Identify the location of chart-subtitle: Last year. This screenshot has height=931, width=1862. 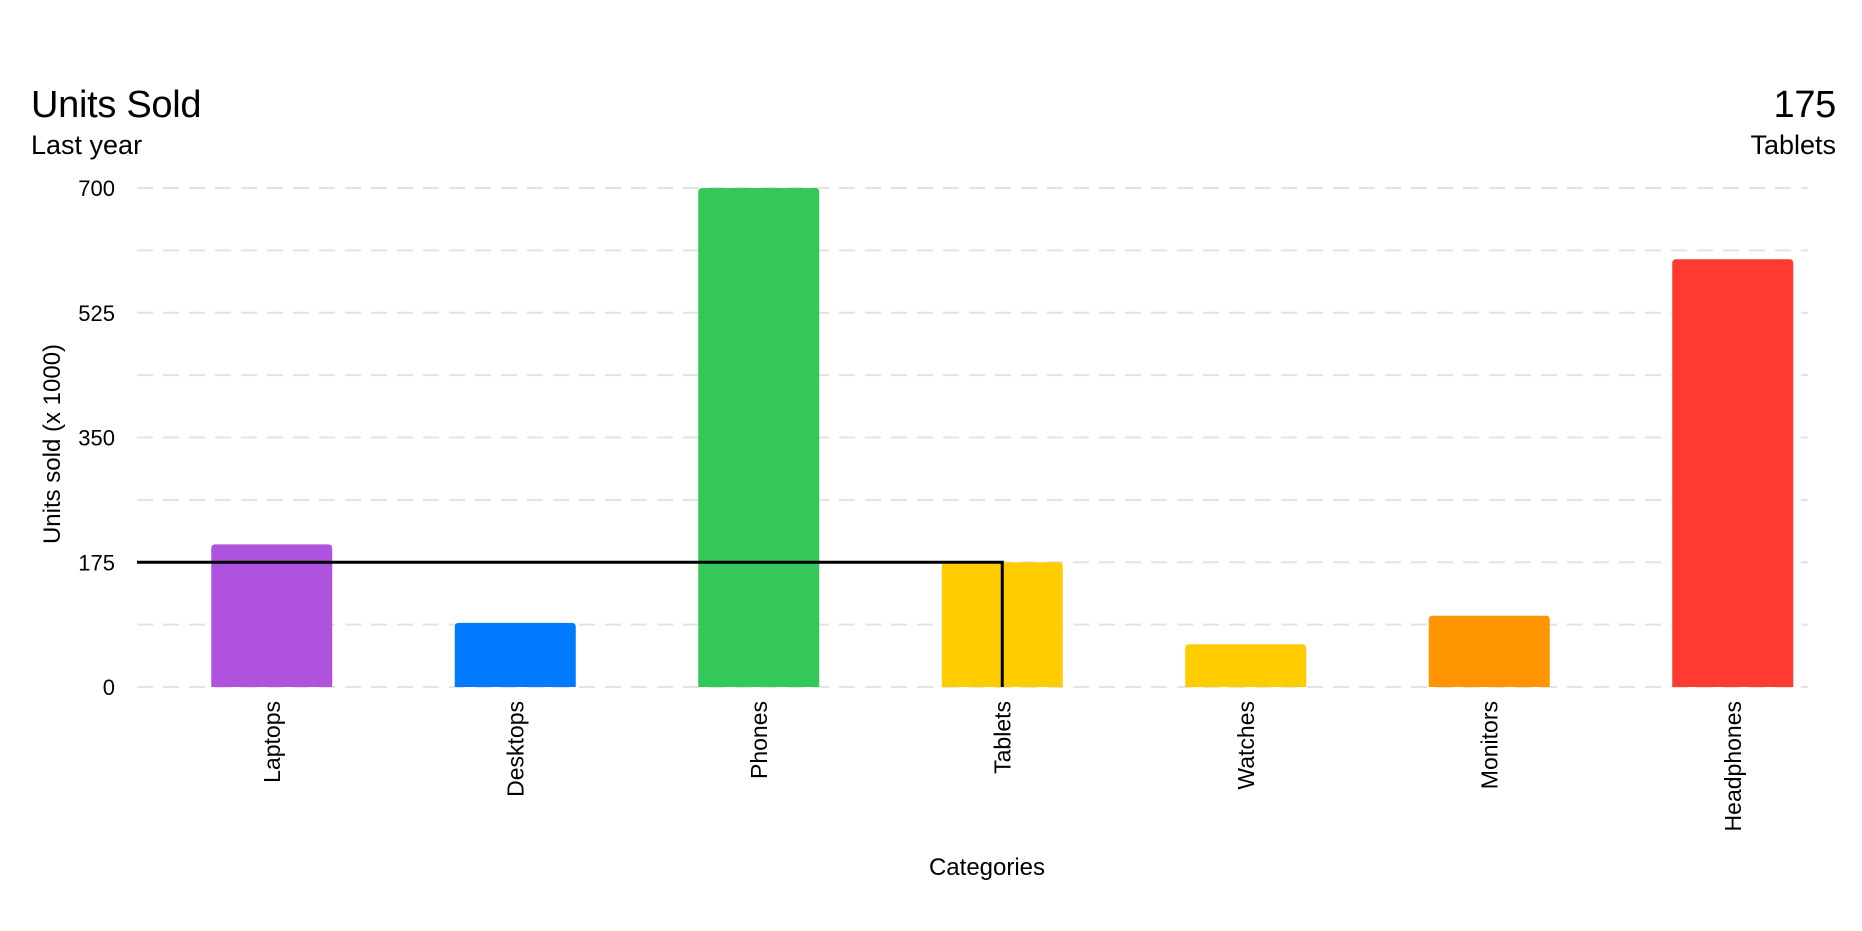
(87, 145).